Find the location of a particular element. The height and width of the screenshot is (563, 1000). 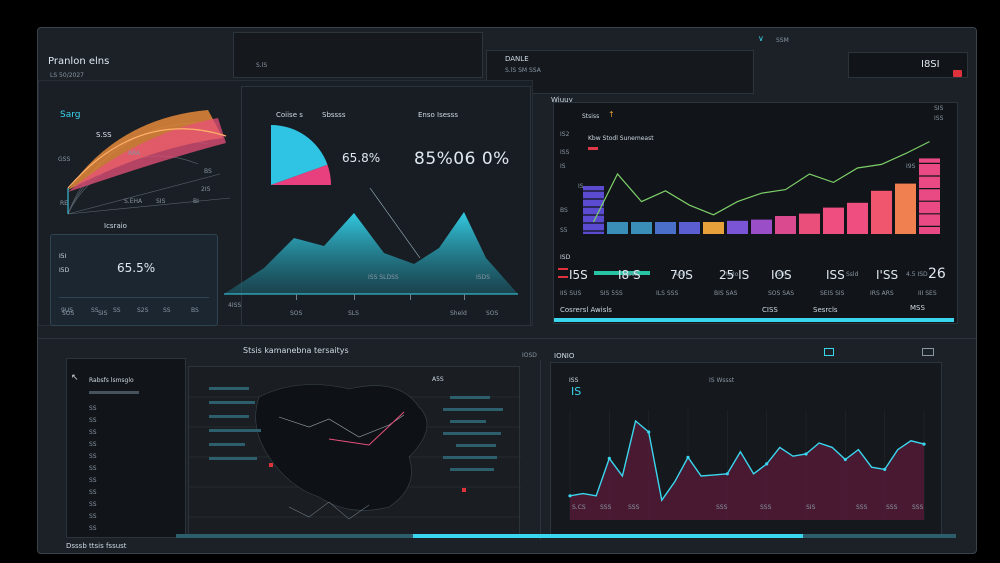

stats-footer-c: Sesrcls is located at coordinates (825, 310).